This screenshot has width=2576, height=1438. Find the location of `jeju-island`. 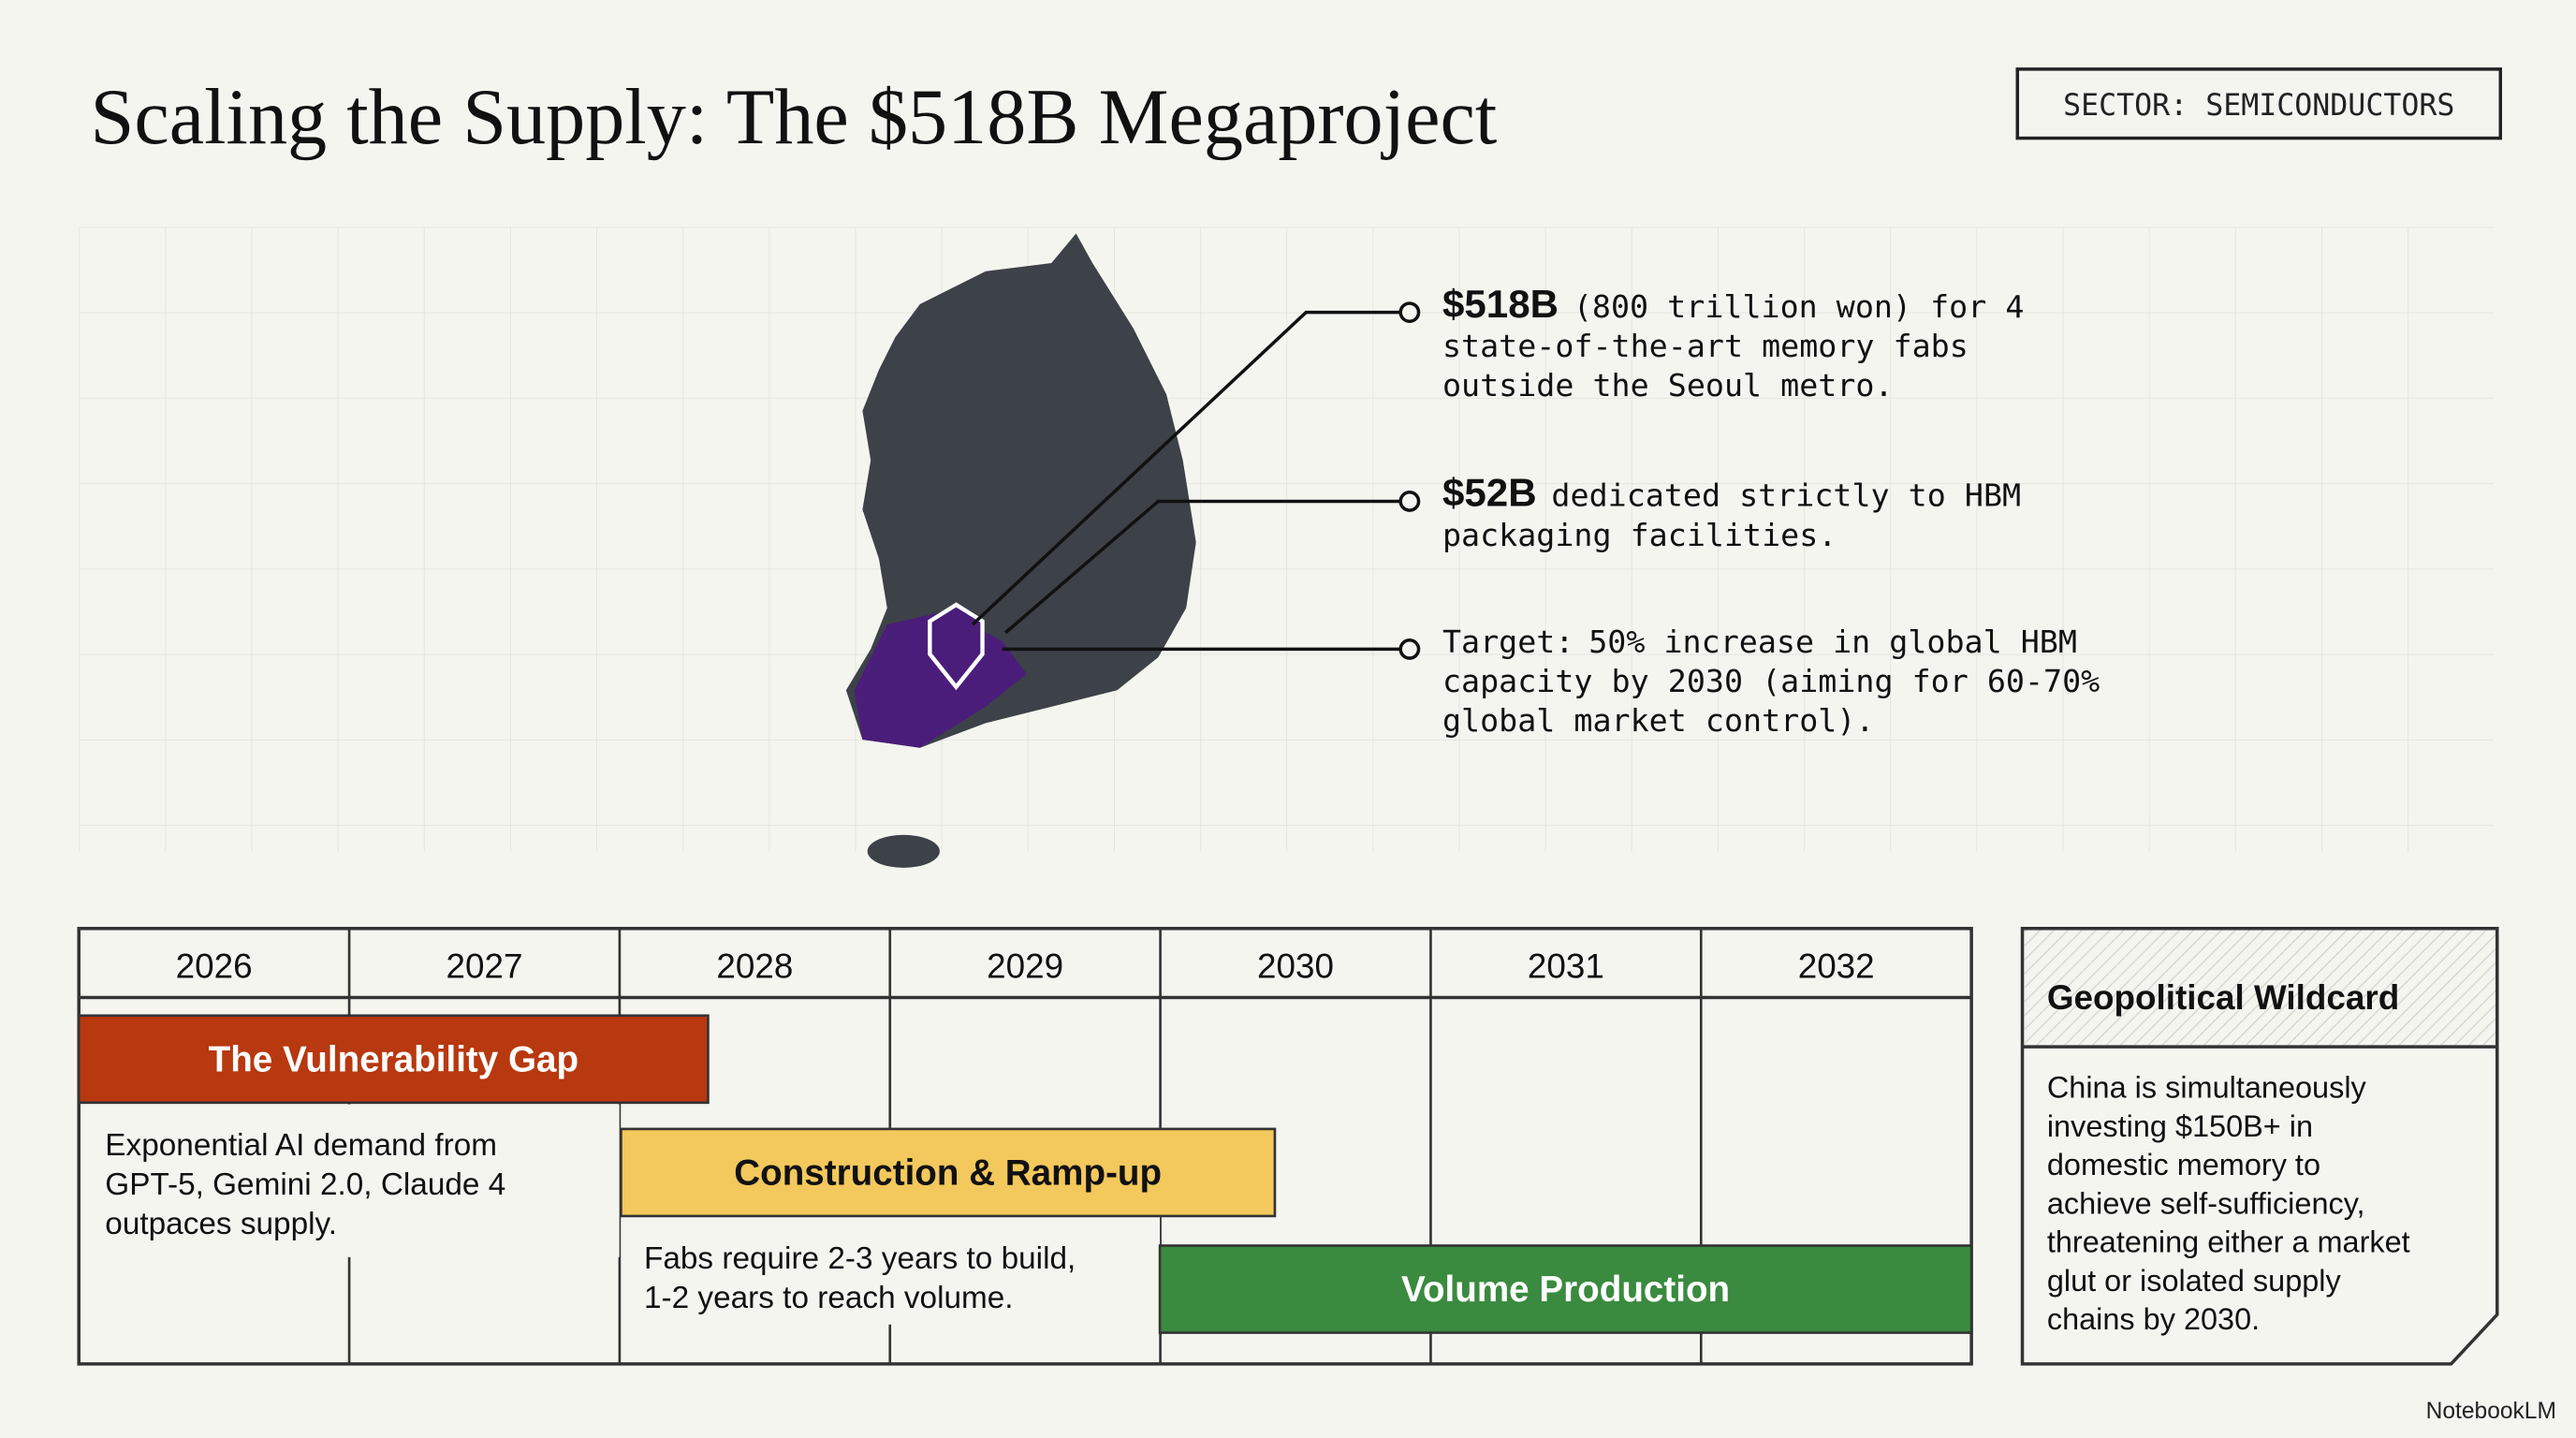

jeju-island is located at coordinates (903, 851).